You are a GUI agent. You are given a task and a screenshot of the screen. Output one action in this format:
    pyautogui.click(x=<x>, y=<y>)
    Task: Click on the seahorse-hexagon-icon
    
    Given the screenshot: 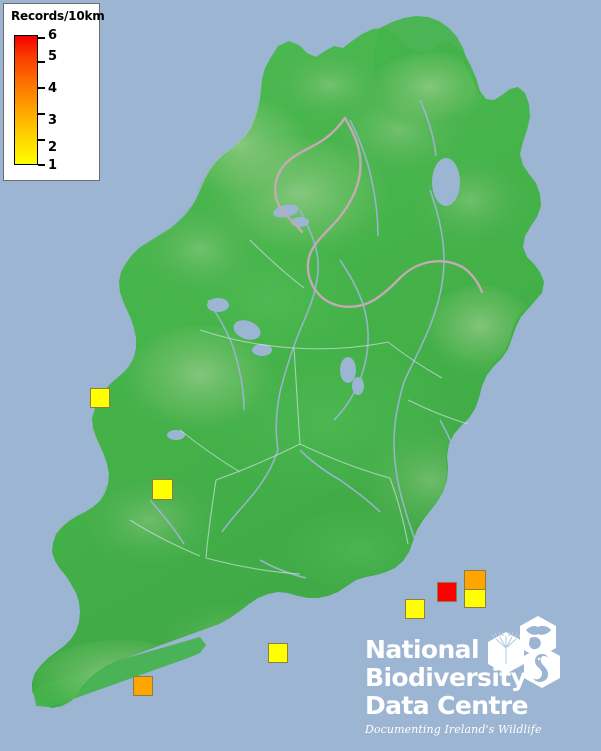 What is the action you would take?
    pyautogui.click(x=542, y=667)
    